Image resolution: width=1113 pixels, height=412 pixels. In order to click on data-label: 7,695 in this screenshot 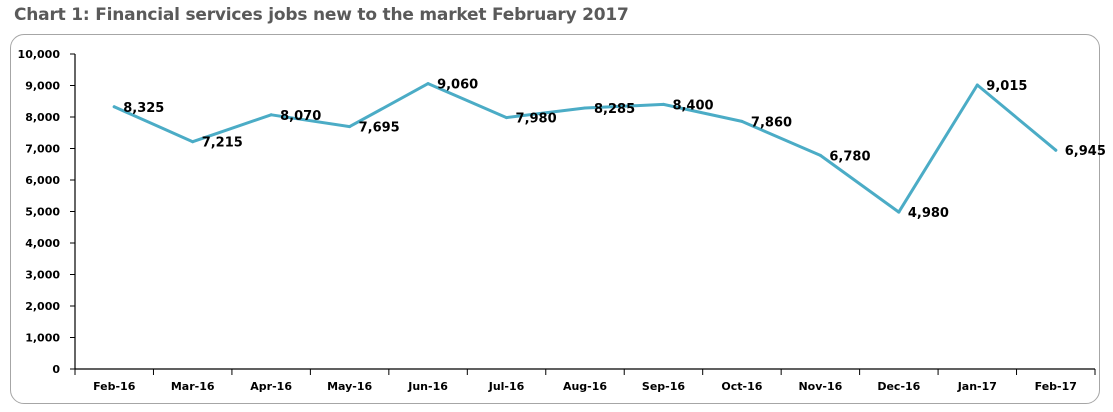, I will do `click(379, 128)`.